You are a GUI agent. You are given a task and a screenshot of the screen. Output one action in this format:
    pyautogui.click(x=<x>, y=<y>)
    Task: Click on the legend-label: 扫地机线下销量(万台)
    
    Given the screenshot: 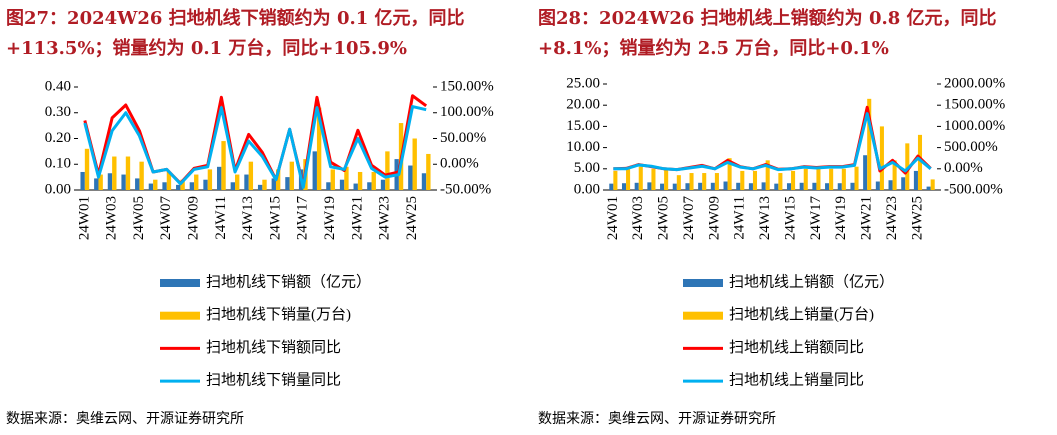 What is the action you would take?
    pyautogui.click(x=278, y=314)
    